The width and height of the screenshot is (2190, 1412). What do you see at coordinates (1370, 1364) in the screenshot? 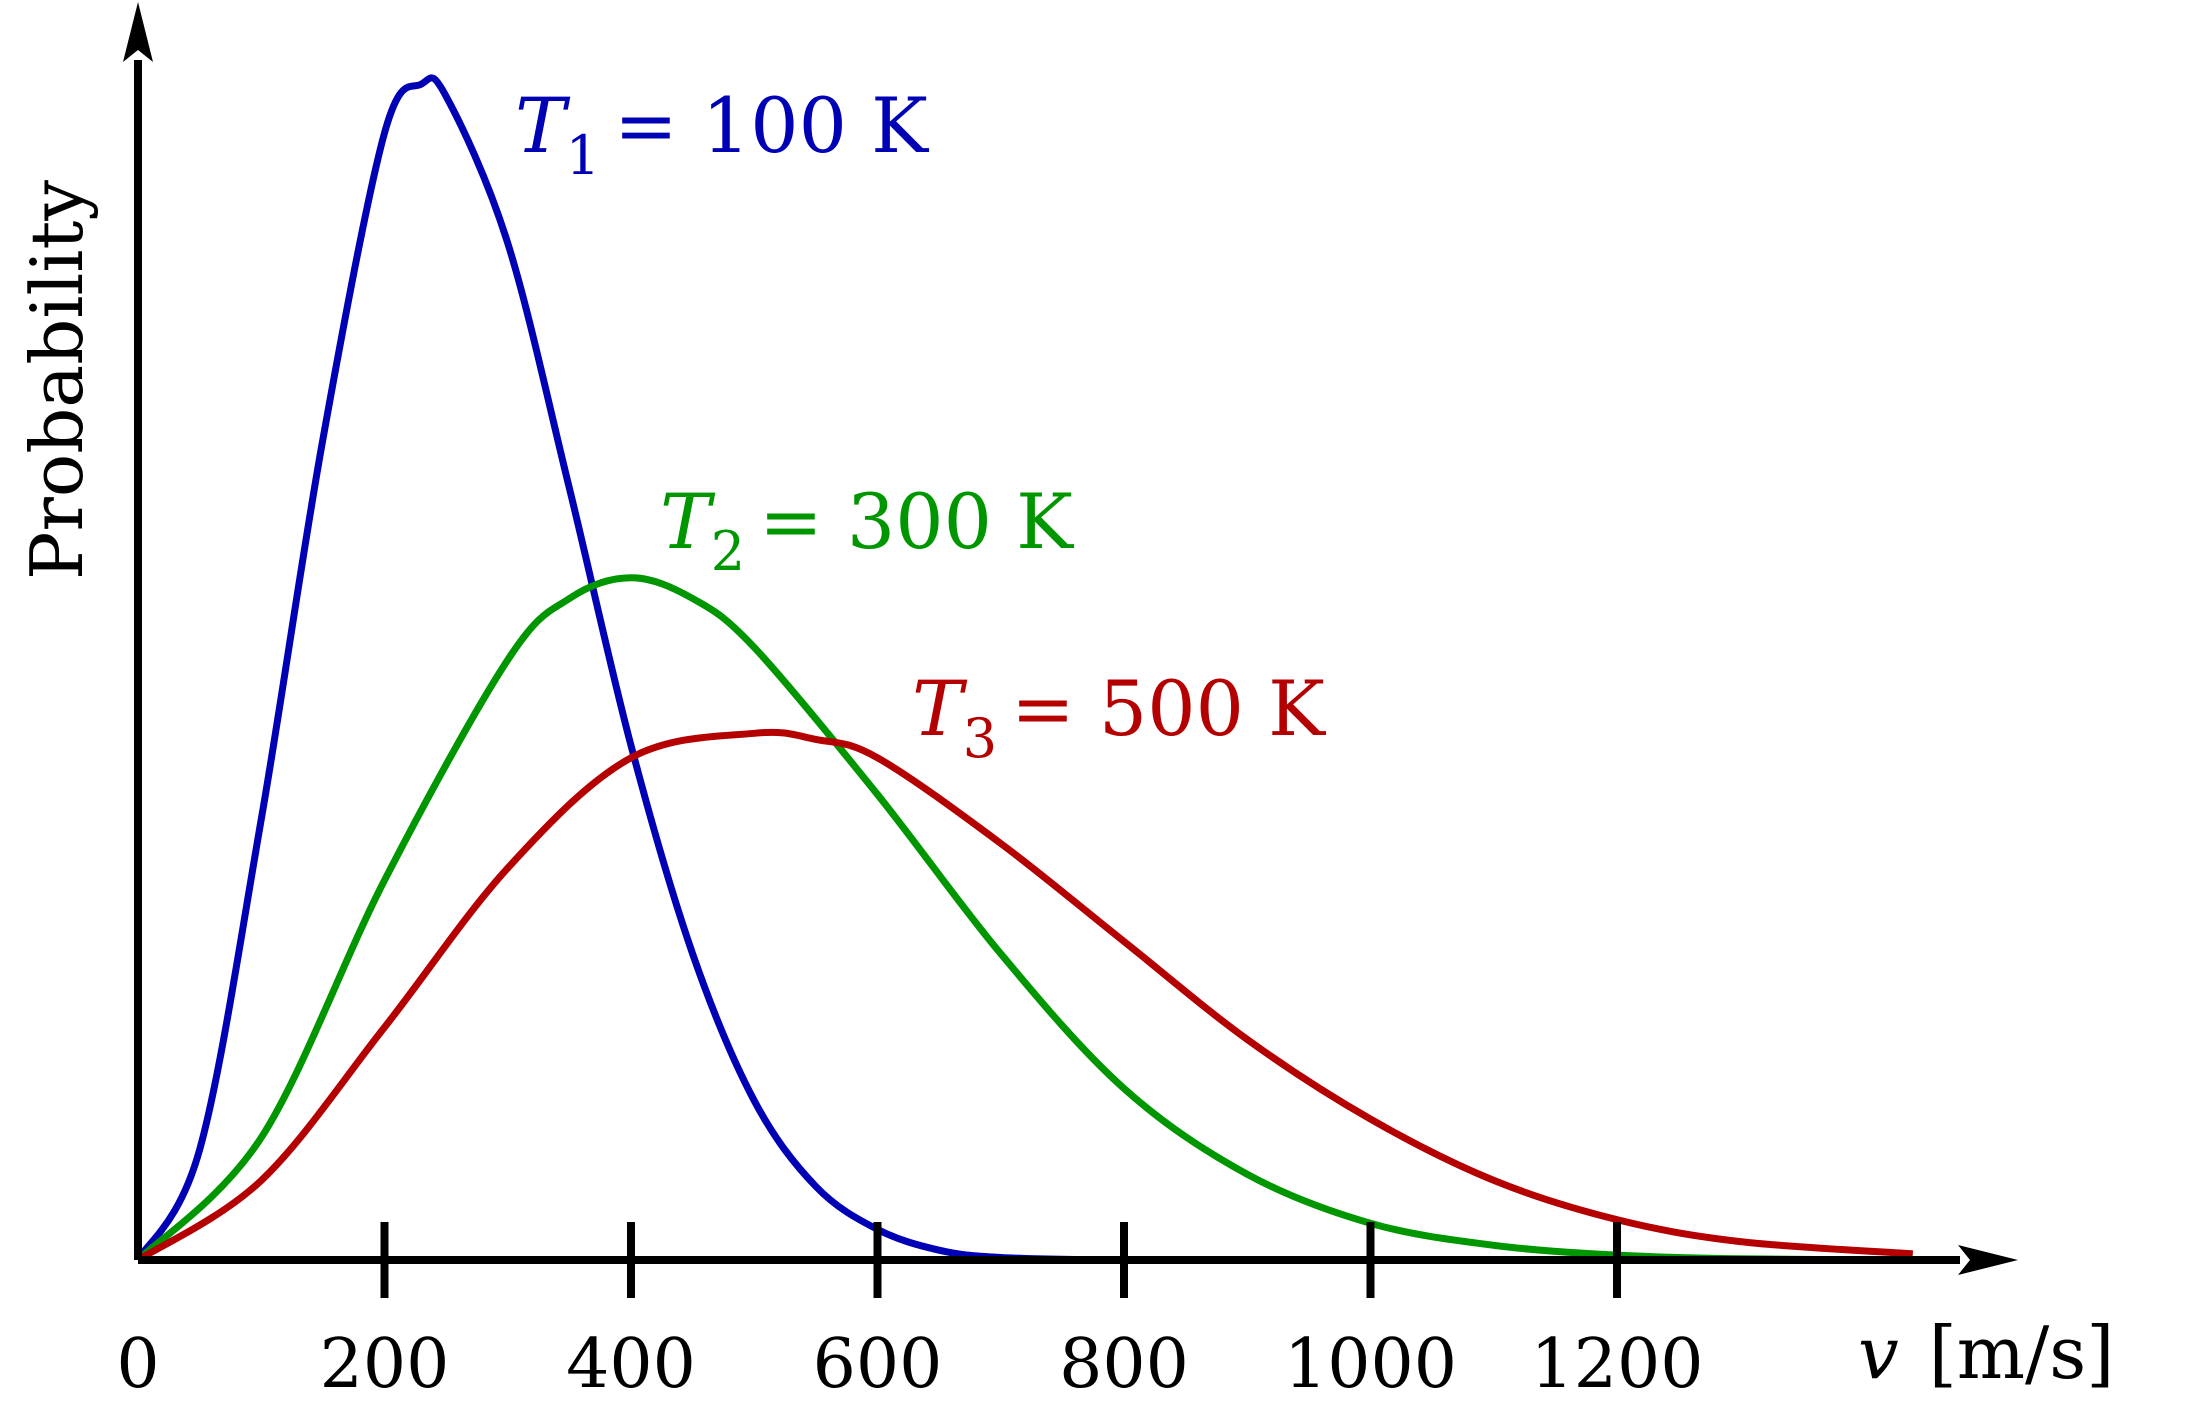
I see `x-tick-label-1000: 1000` at bounding box center [1370, 1364].